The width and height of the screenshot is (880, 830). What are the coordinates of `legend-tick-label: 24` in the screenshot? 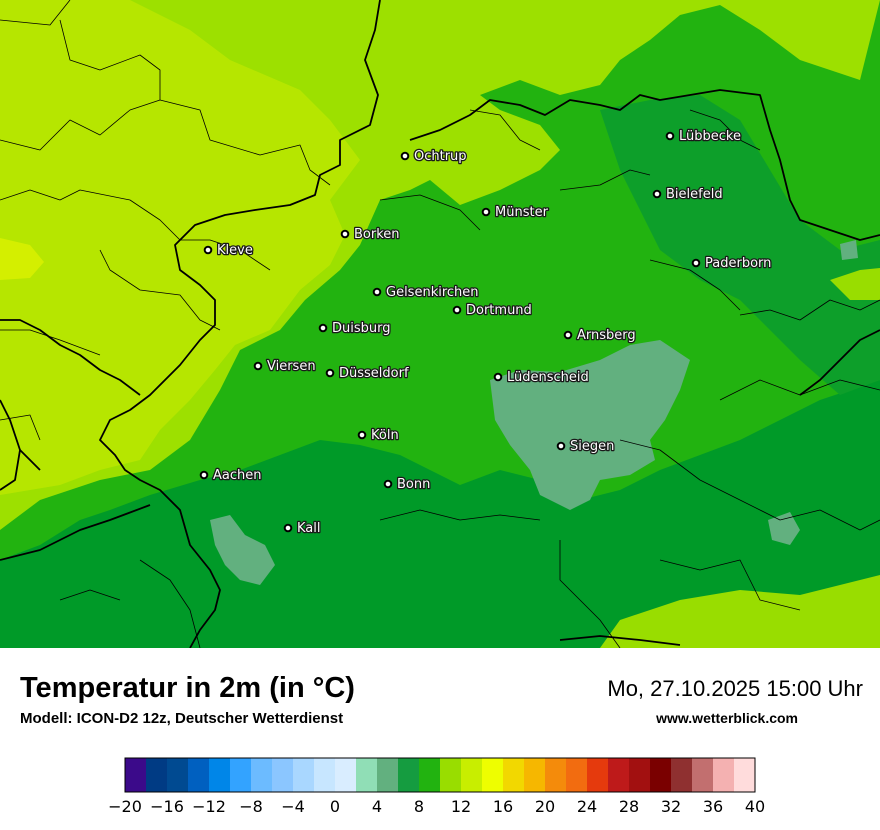 It's located at (587, 806).